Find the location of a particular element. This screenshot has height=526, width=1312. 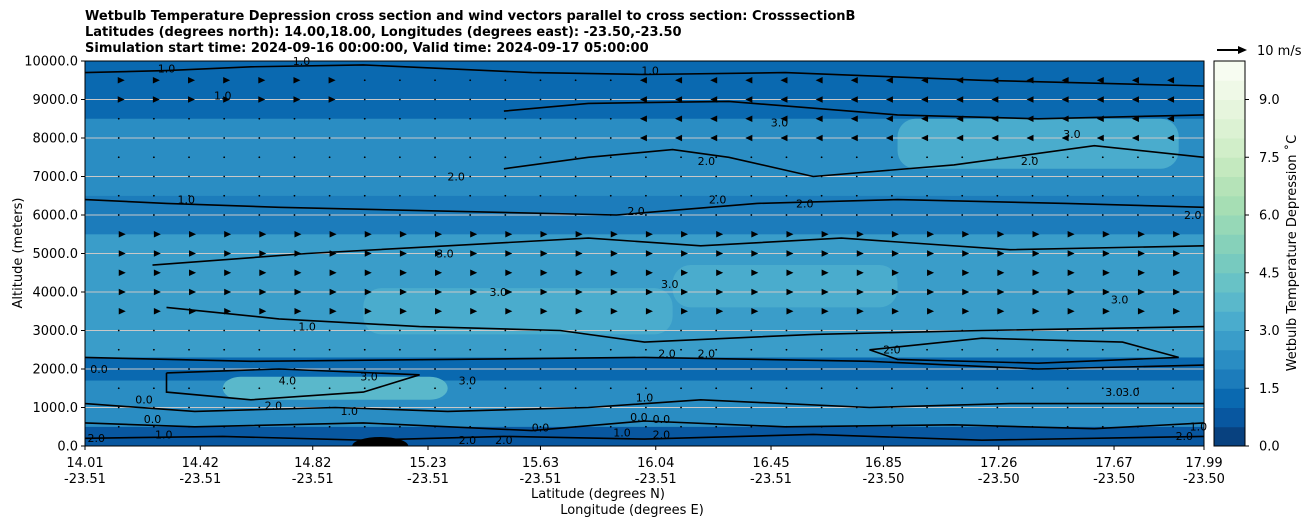

x-tick-label-lat-9: 17.67 is located at coordinates (1113, 463).